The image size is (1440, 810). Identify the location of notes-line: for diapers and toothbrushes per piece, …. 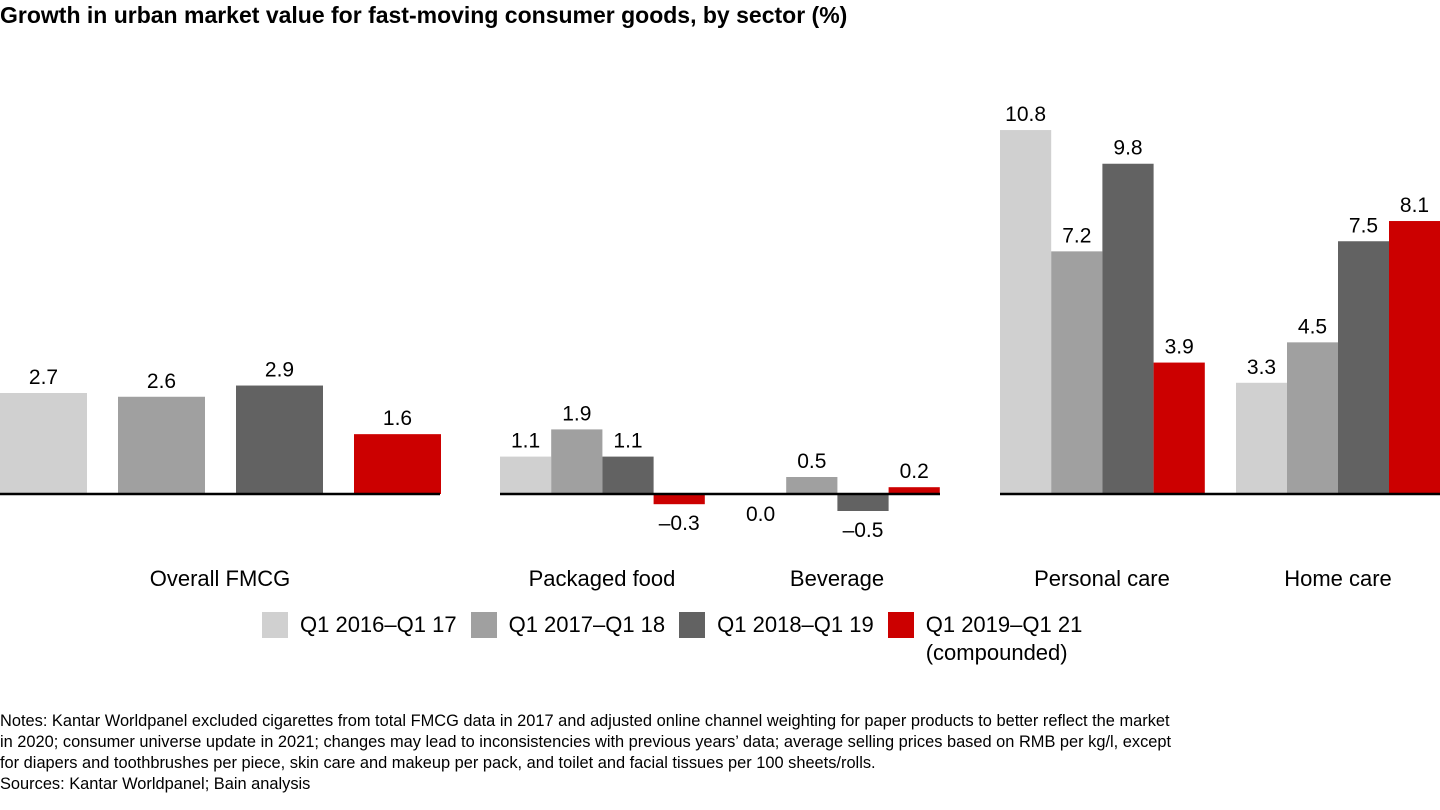
(438, 763).